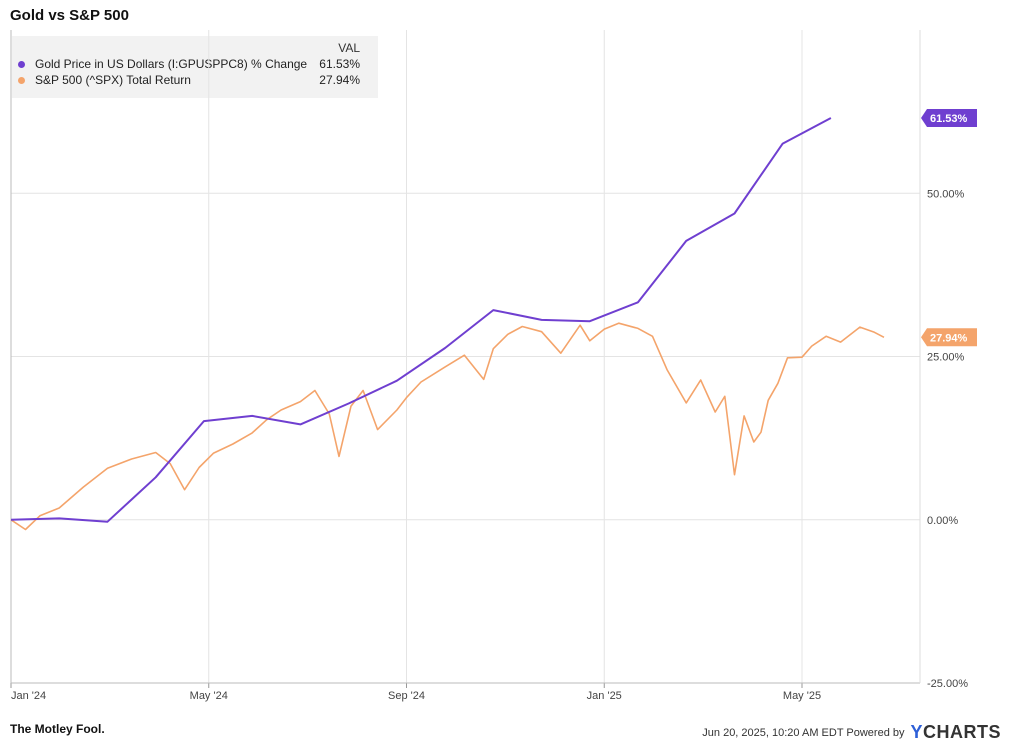 The height and width of the screenshot is (744, 1015). I want to click on legend-value-spx: 27.94%, so click(339, 80).